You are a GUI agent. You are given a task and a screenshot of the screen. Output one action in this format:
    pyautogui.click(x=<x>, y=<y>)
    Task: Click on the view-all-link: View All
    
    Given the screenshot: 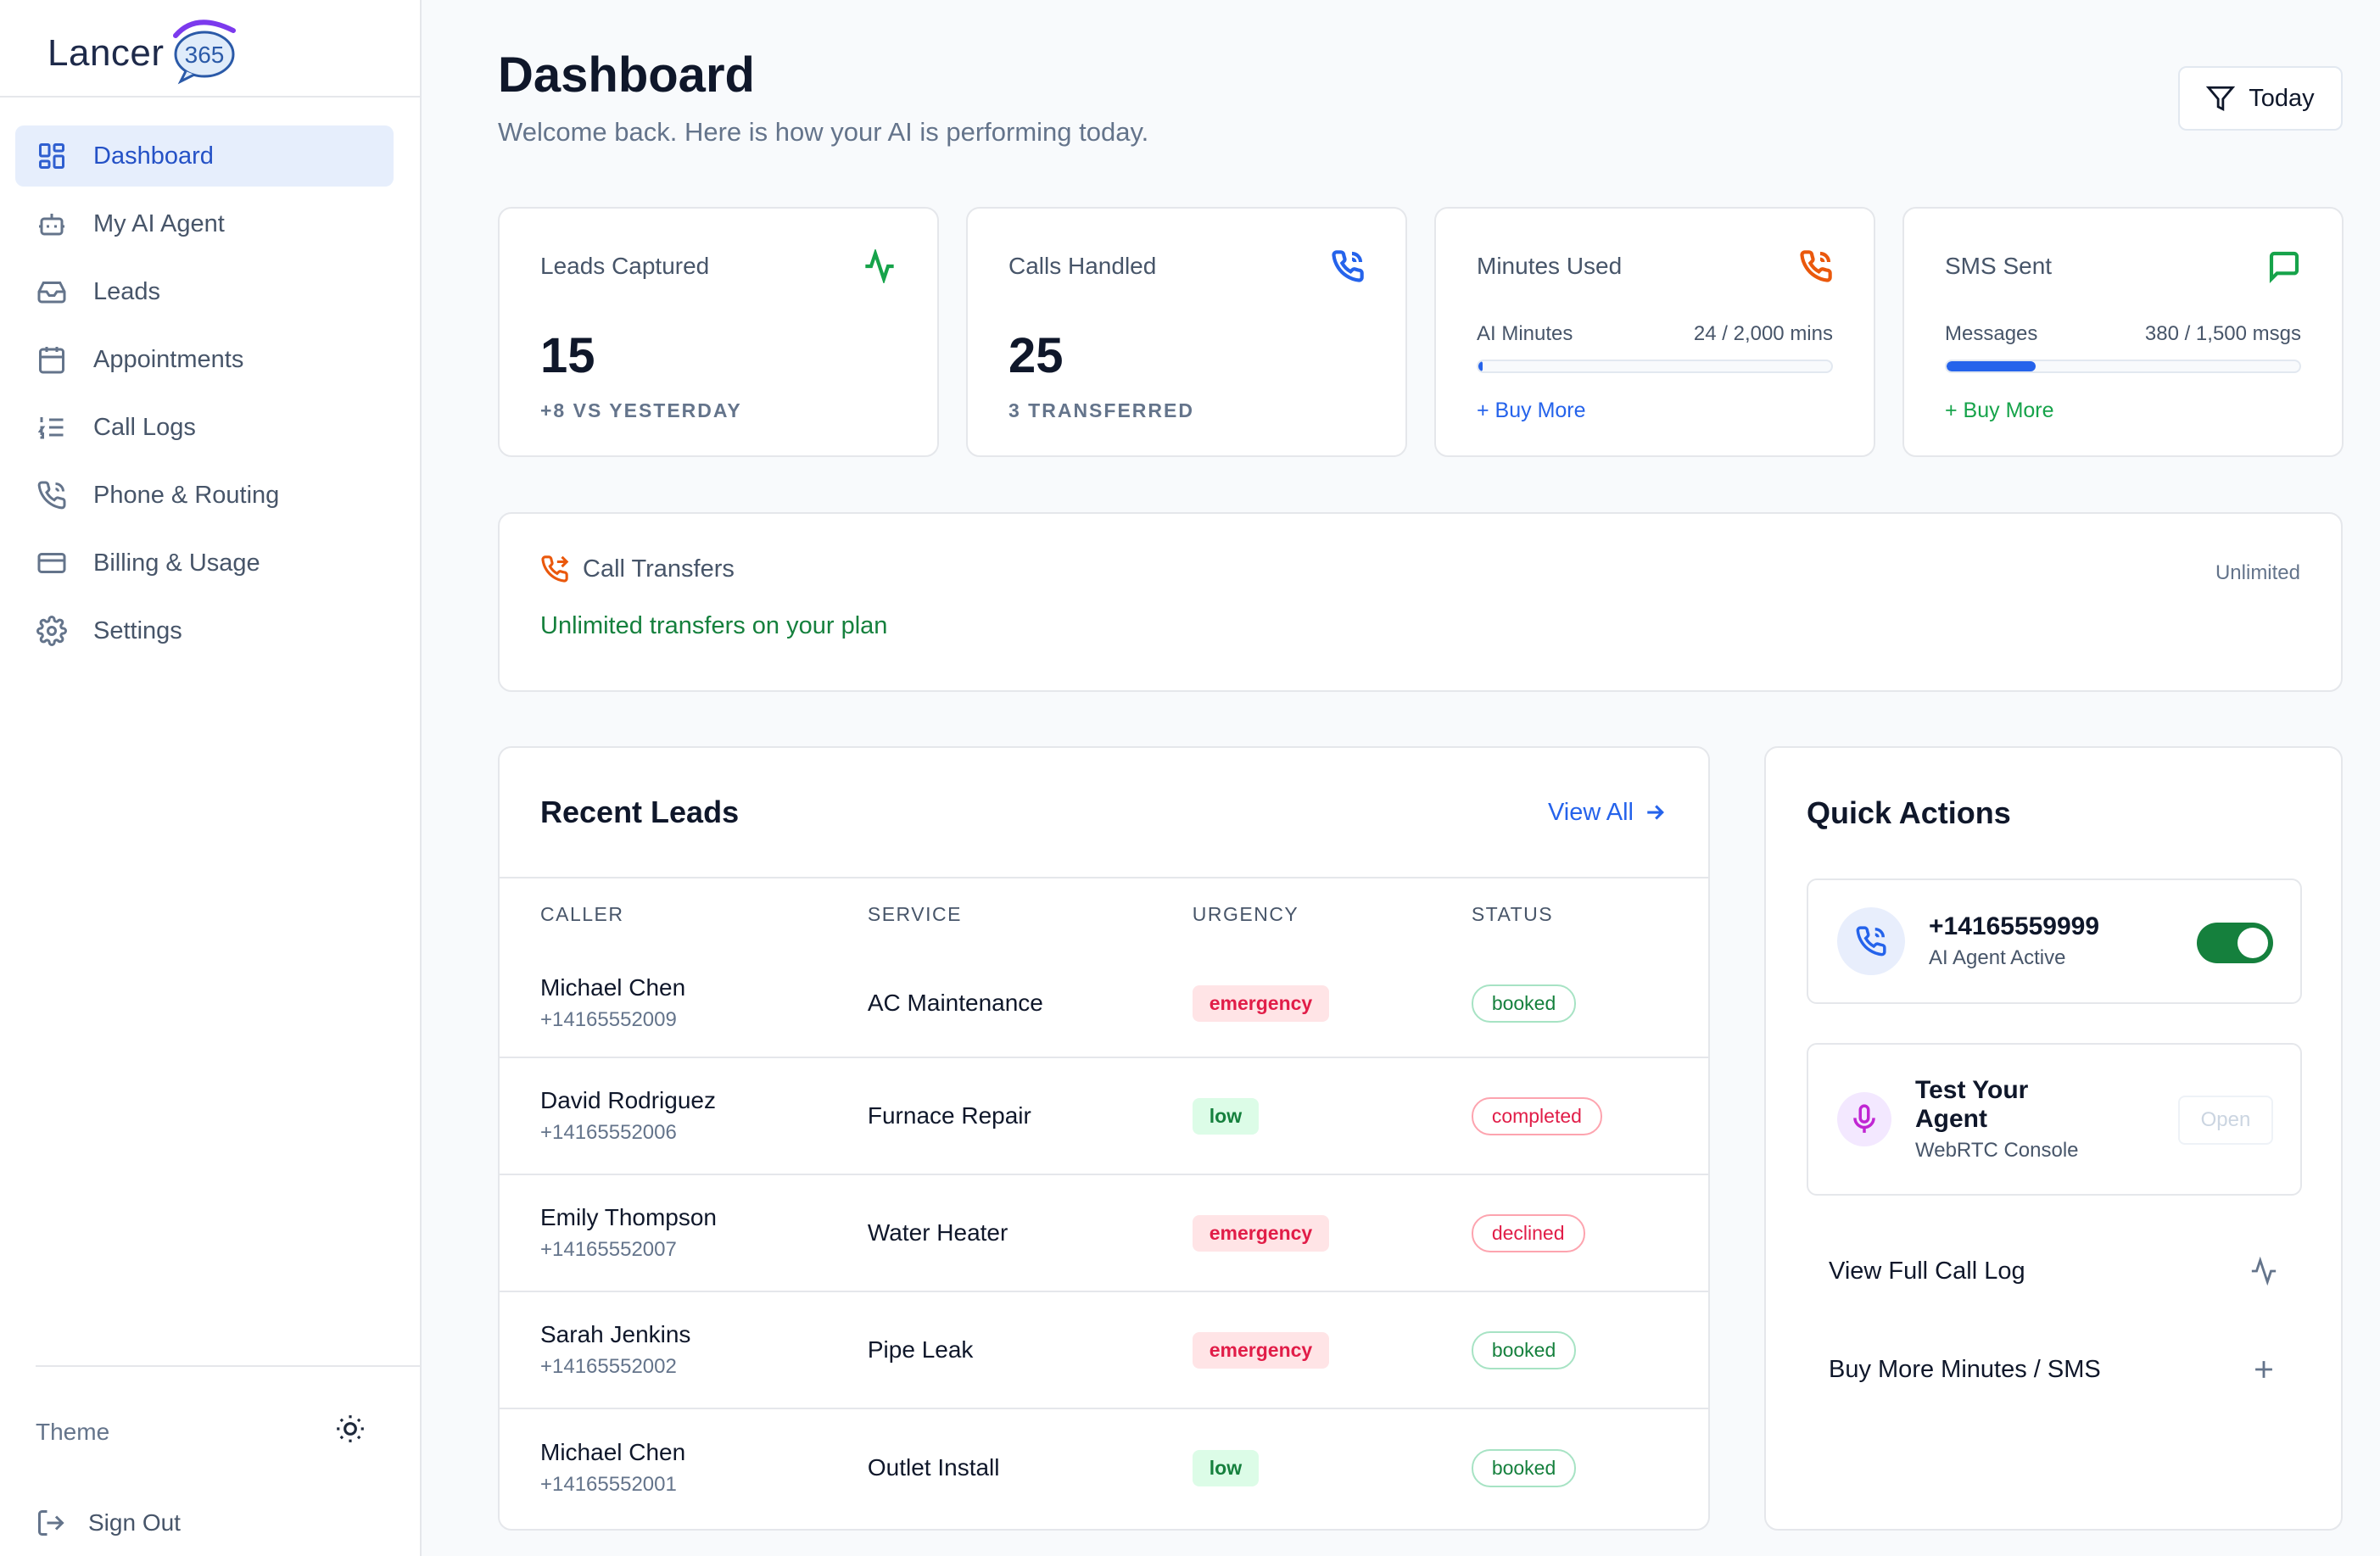 What is the action you would take?
    pyautogui.click(x=1608, y=813)
    